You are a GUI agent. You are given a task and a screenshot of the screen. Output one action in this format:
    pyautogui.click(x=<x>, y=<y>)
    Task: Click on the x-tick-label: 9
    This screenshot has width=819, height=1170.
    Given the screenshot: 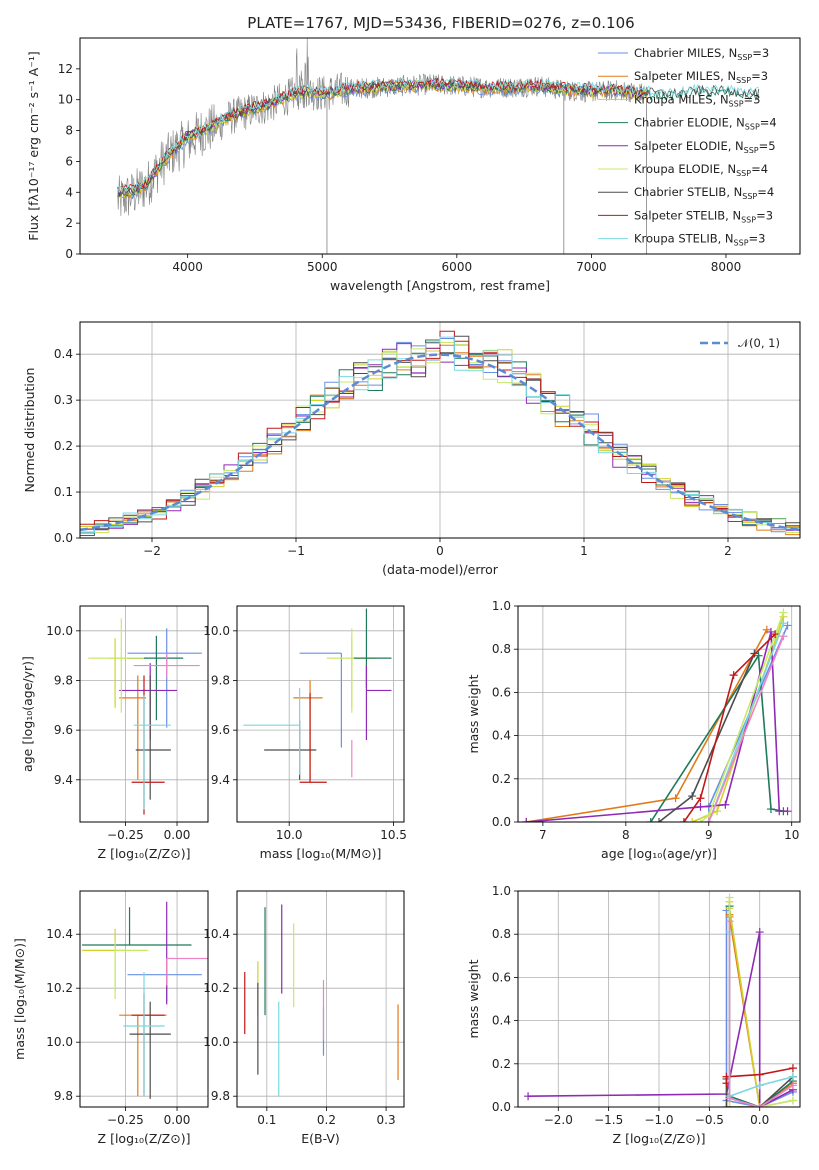 What is the action you would take?
    pyautogui.click(x=709, y=835)
    